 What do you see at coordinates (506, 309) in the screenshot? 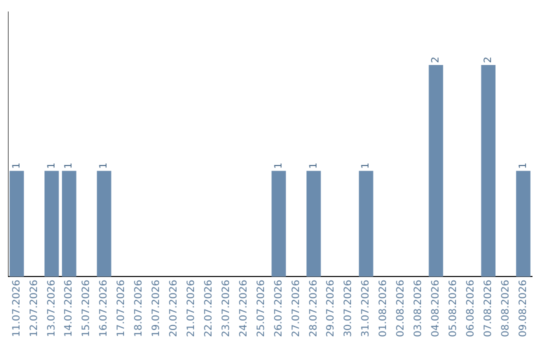
I see `x-tick-label: 08.08.2026` at bounding box center [506, 309].